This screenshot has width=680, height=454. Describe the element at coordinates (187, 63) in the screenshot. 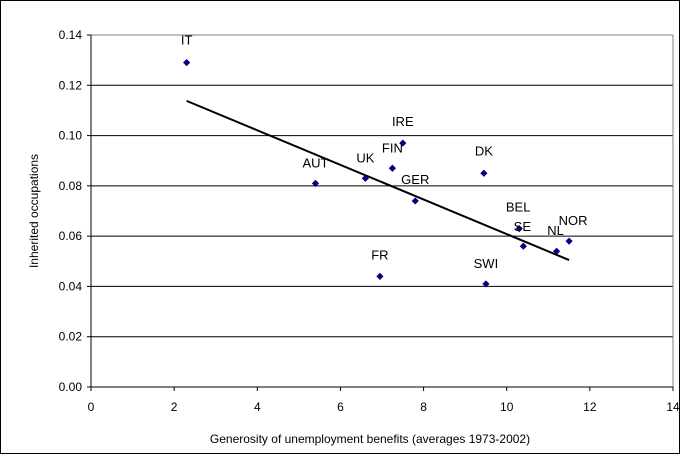

I see `data-point-it` at that location.